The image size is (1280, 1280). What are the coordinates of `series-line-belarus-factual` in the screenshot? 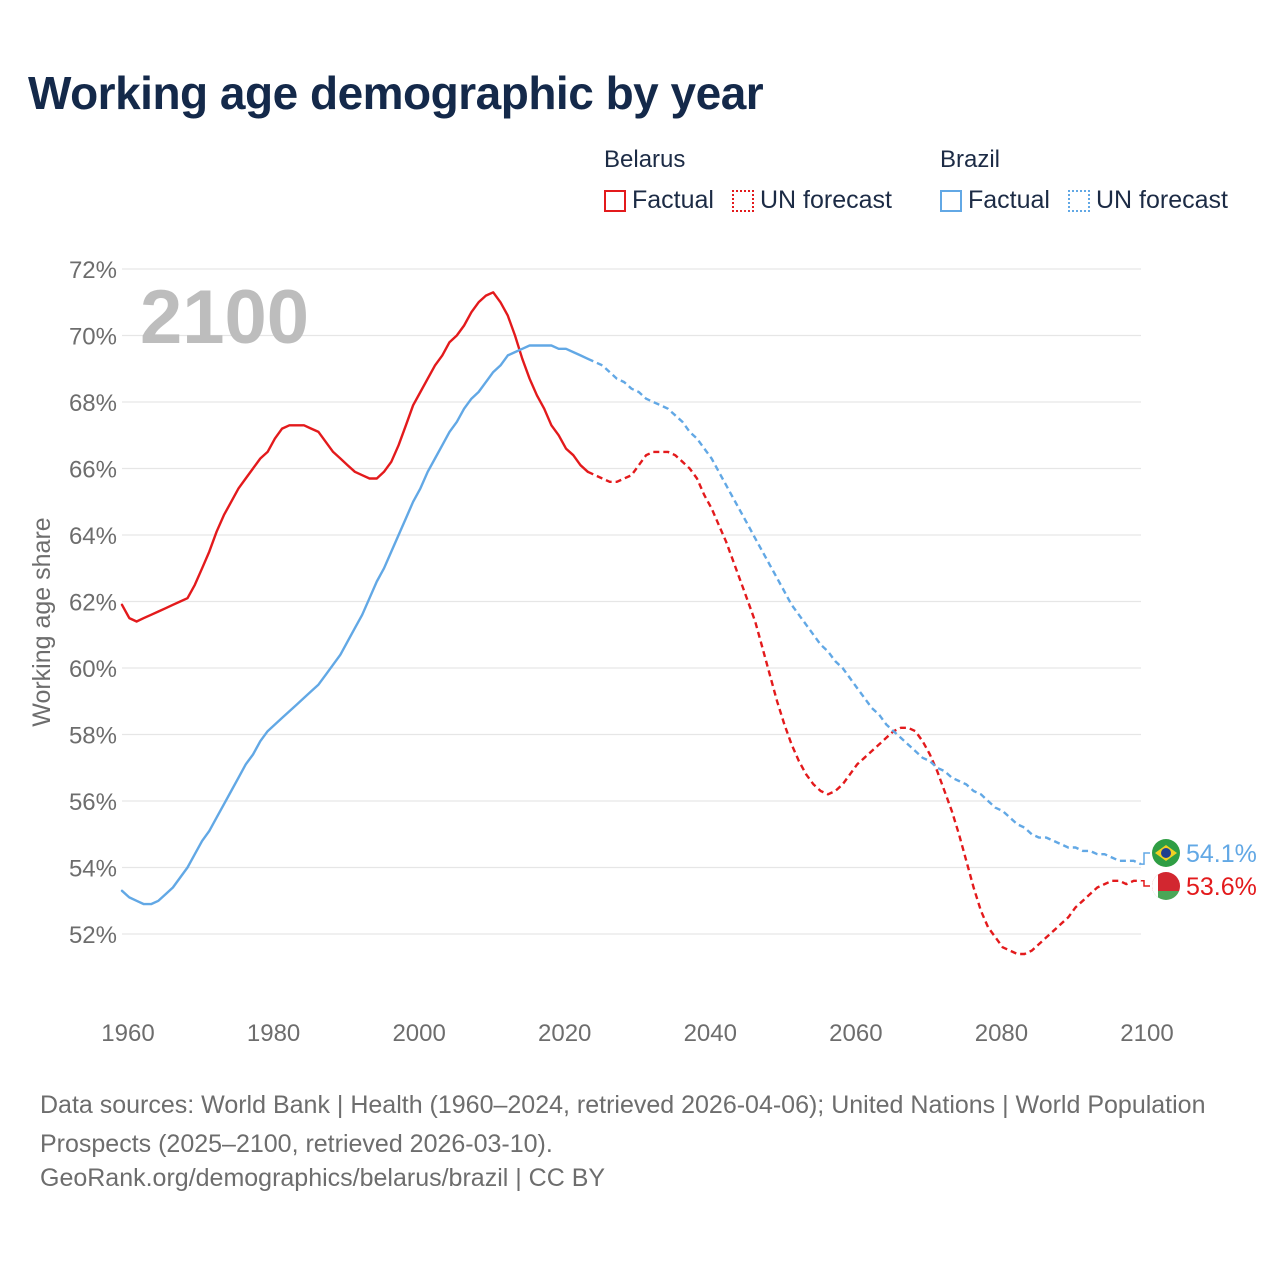 It's located at (354, 457).